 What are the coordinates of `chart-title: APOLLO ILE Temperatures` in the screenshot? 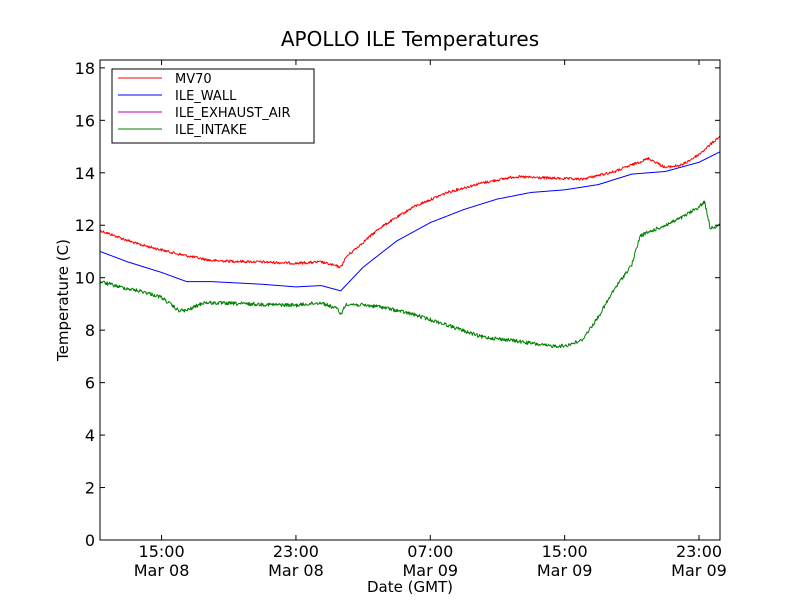 It's located at (410, 39).